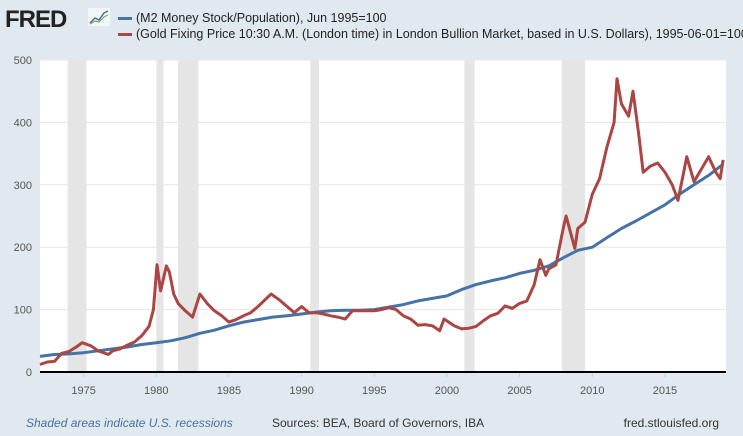 This screenshot has height=436, width=743. What do you see at coordinates (378, 423) in the screenshot?
I see `sources: Sources: BEA, Board of Governors, IBA` at bounding box center [378, 423].